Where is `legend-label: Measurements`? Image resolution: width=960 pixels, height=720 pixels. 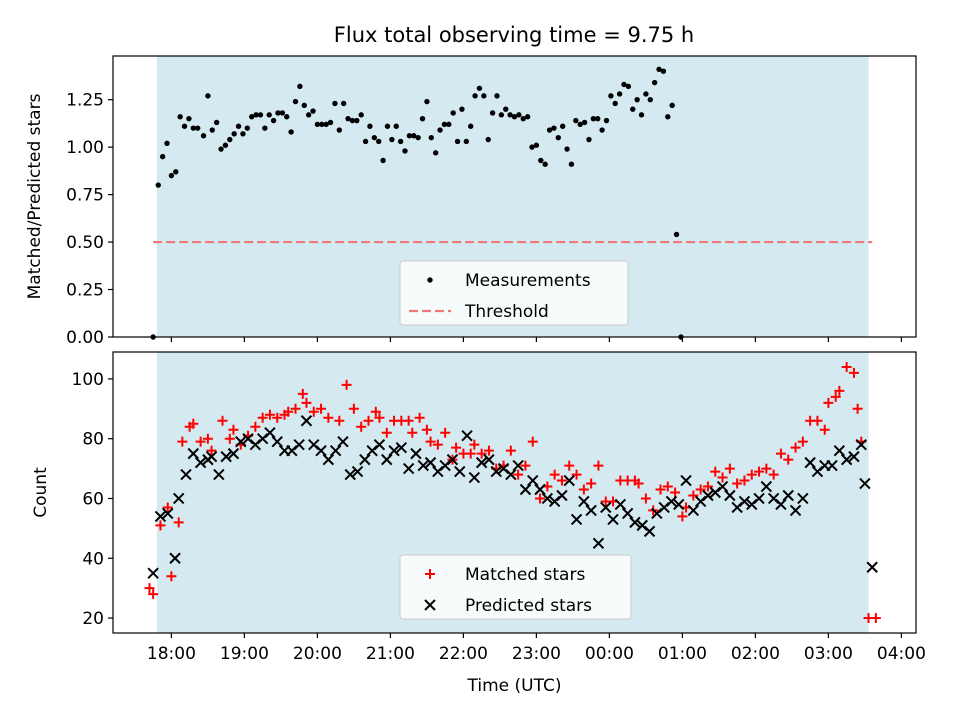 legend-label: Measurements is located at coordinates (528, 281).